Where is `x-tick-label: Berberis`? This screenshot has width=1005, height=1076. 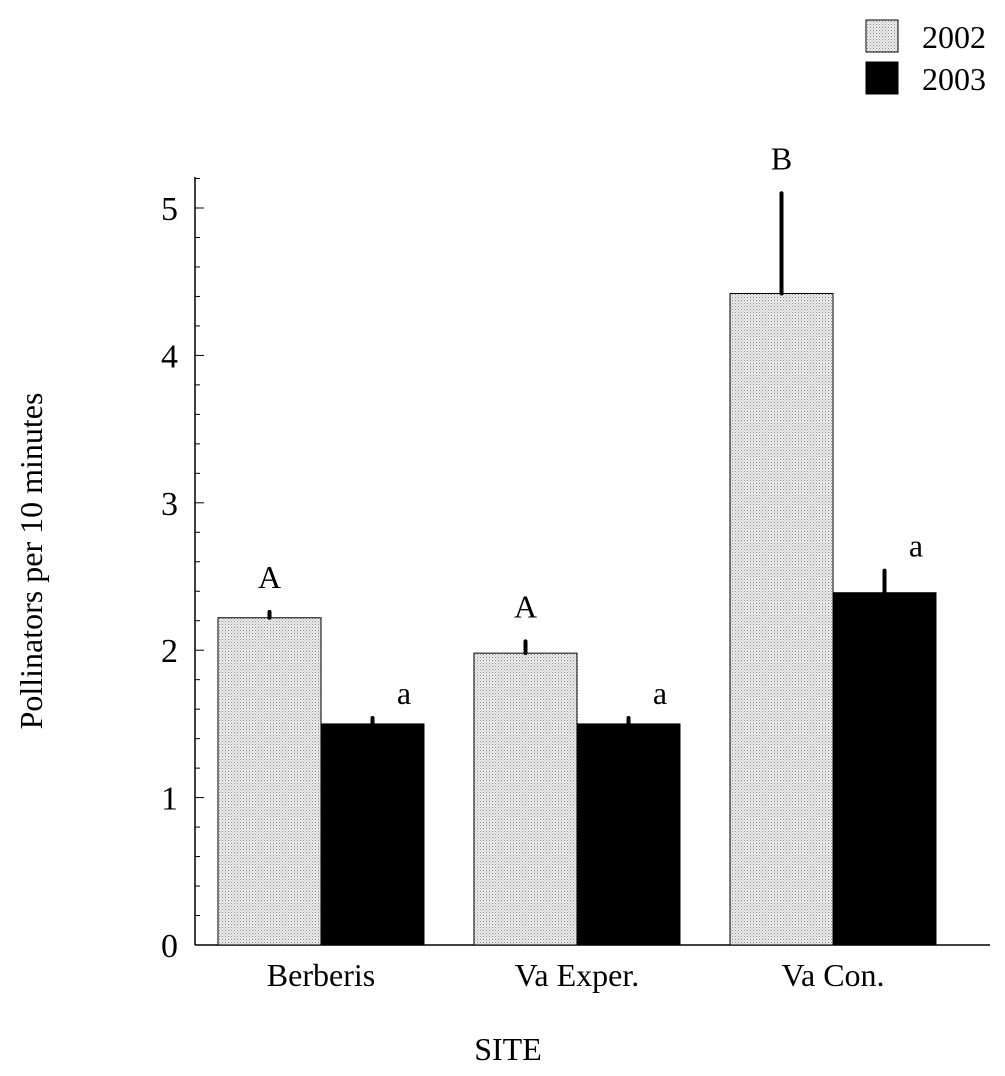
x-tick-label: Berberis is located at coordinates (321, 975).